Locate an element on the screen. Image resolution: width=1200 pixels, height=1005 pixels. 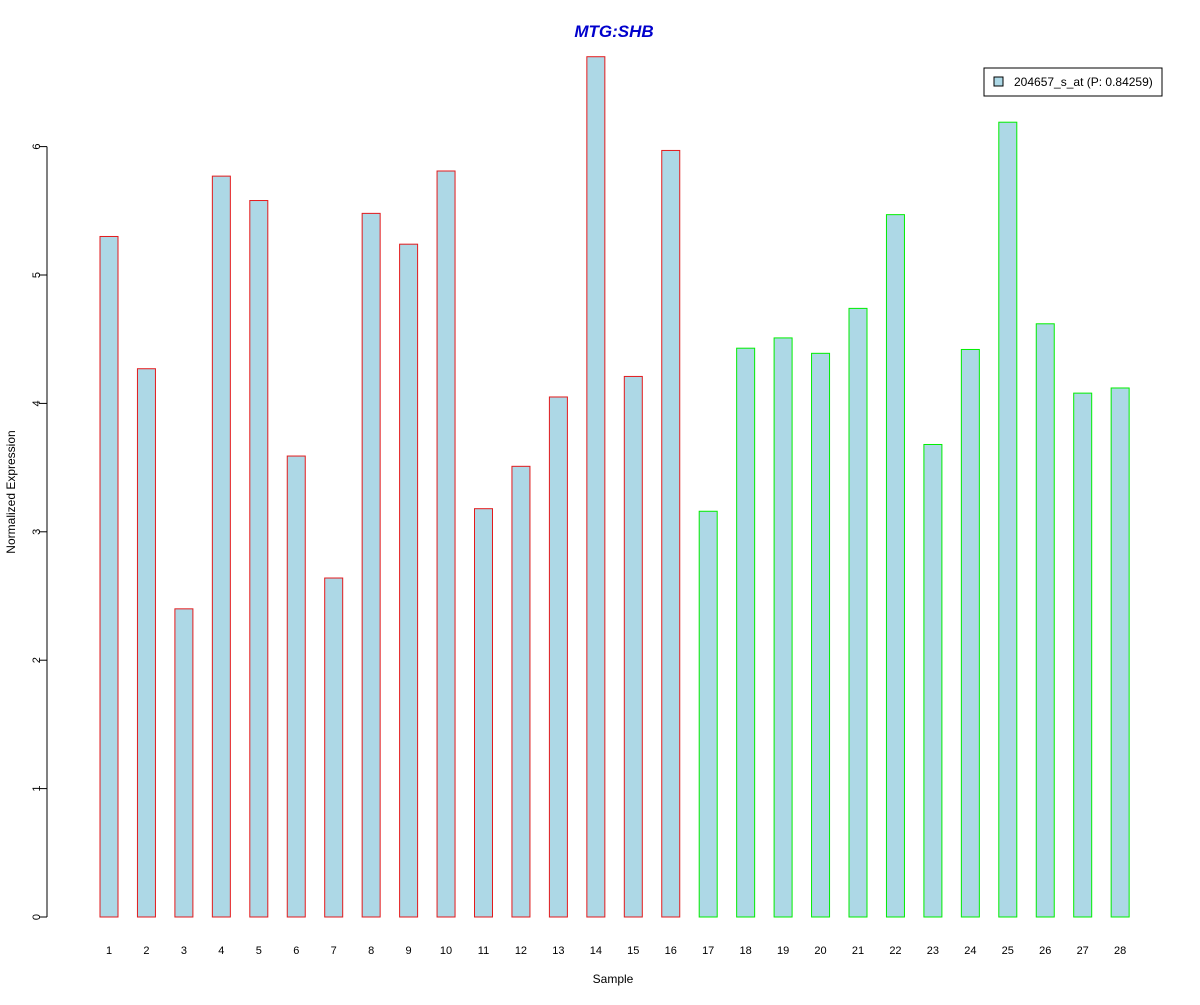
x-tick-label: 26 is located at coordinates (1045, 951).